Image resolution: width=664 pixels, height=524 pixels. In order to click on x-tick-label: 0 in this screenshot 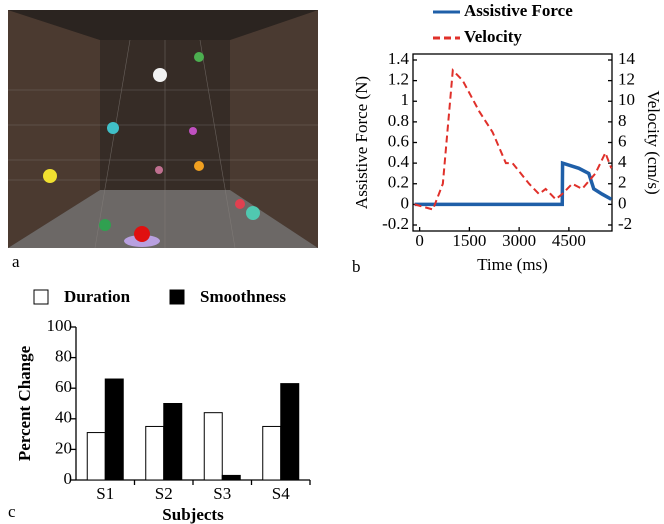, I will do `click(419, 240)`.